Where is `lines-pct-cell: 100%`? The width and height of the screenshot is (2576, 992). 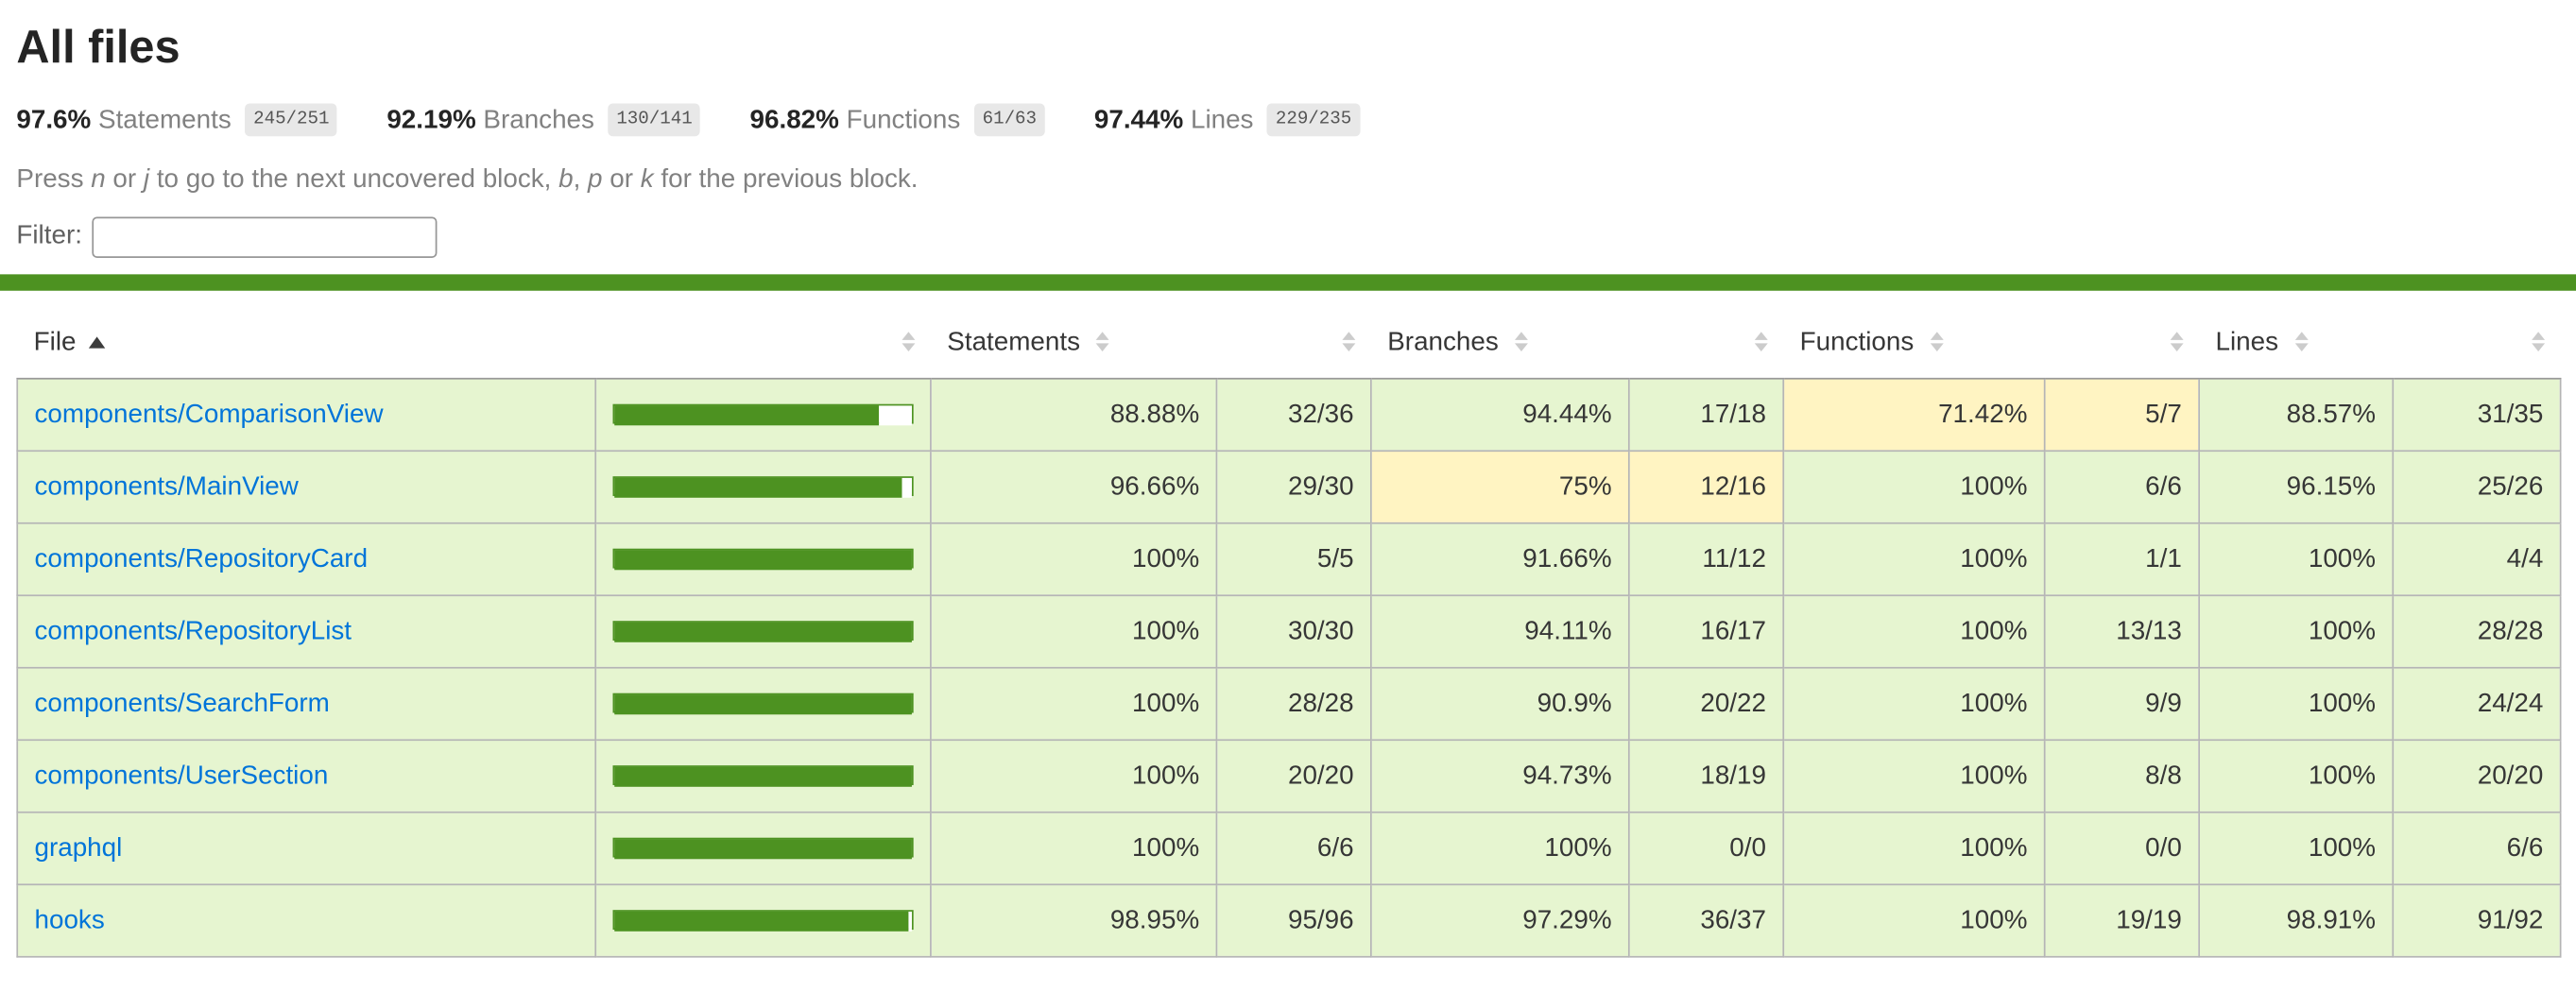
lines-pct-cell: 100% is located at coordinates (2296, 630).